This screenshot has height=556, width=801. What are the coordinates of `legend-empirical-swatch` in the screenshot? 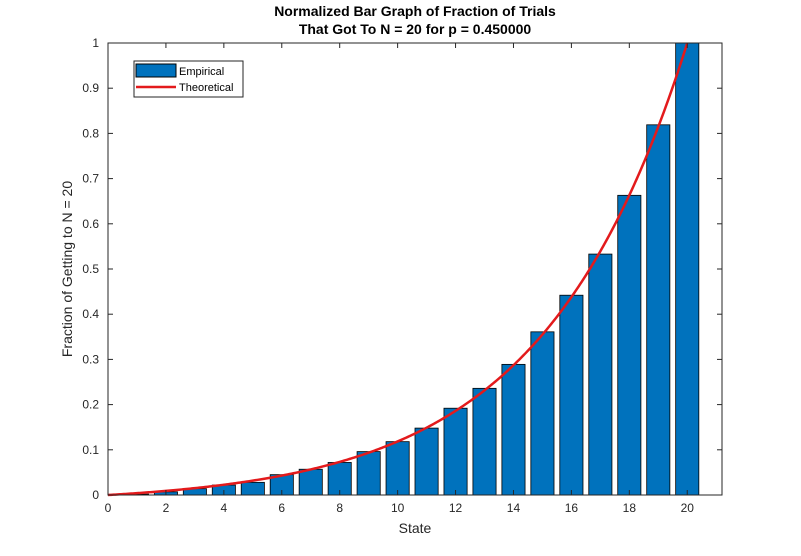 It's located at (156, 70).